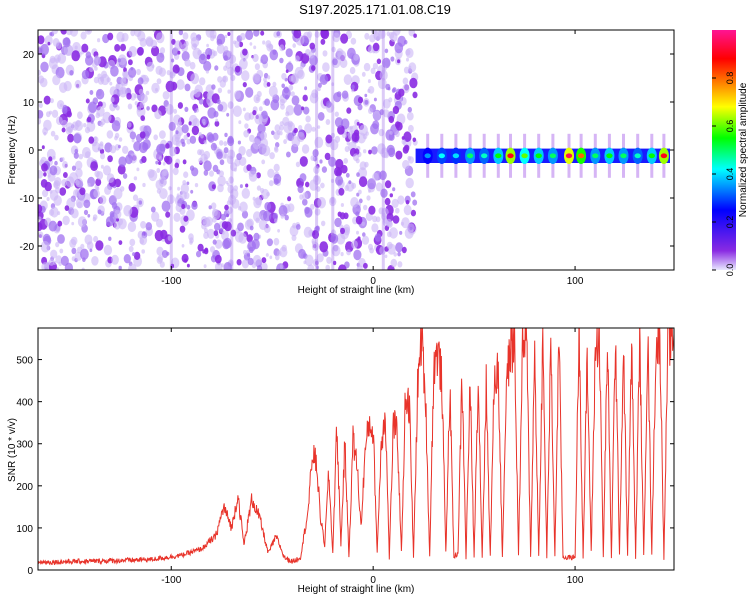 The image size is (750, 605). I want to click on y-tick-label: 10, so click(29, 103).